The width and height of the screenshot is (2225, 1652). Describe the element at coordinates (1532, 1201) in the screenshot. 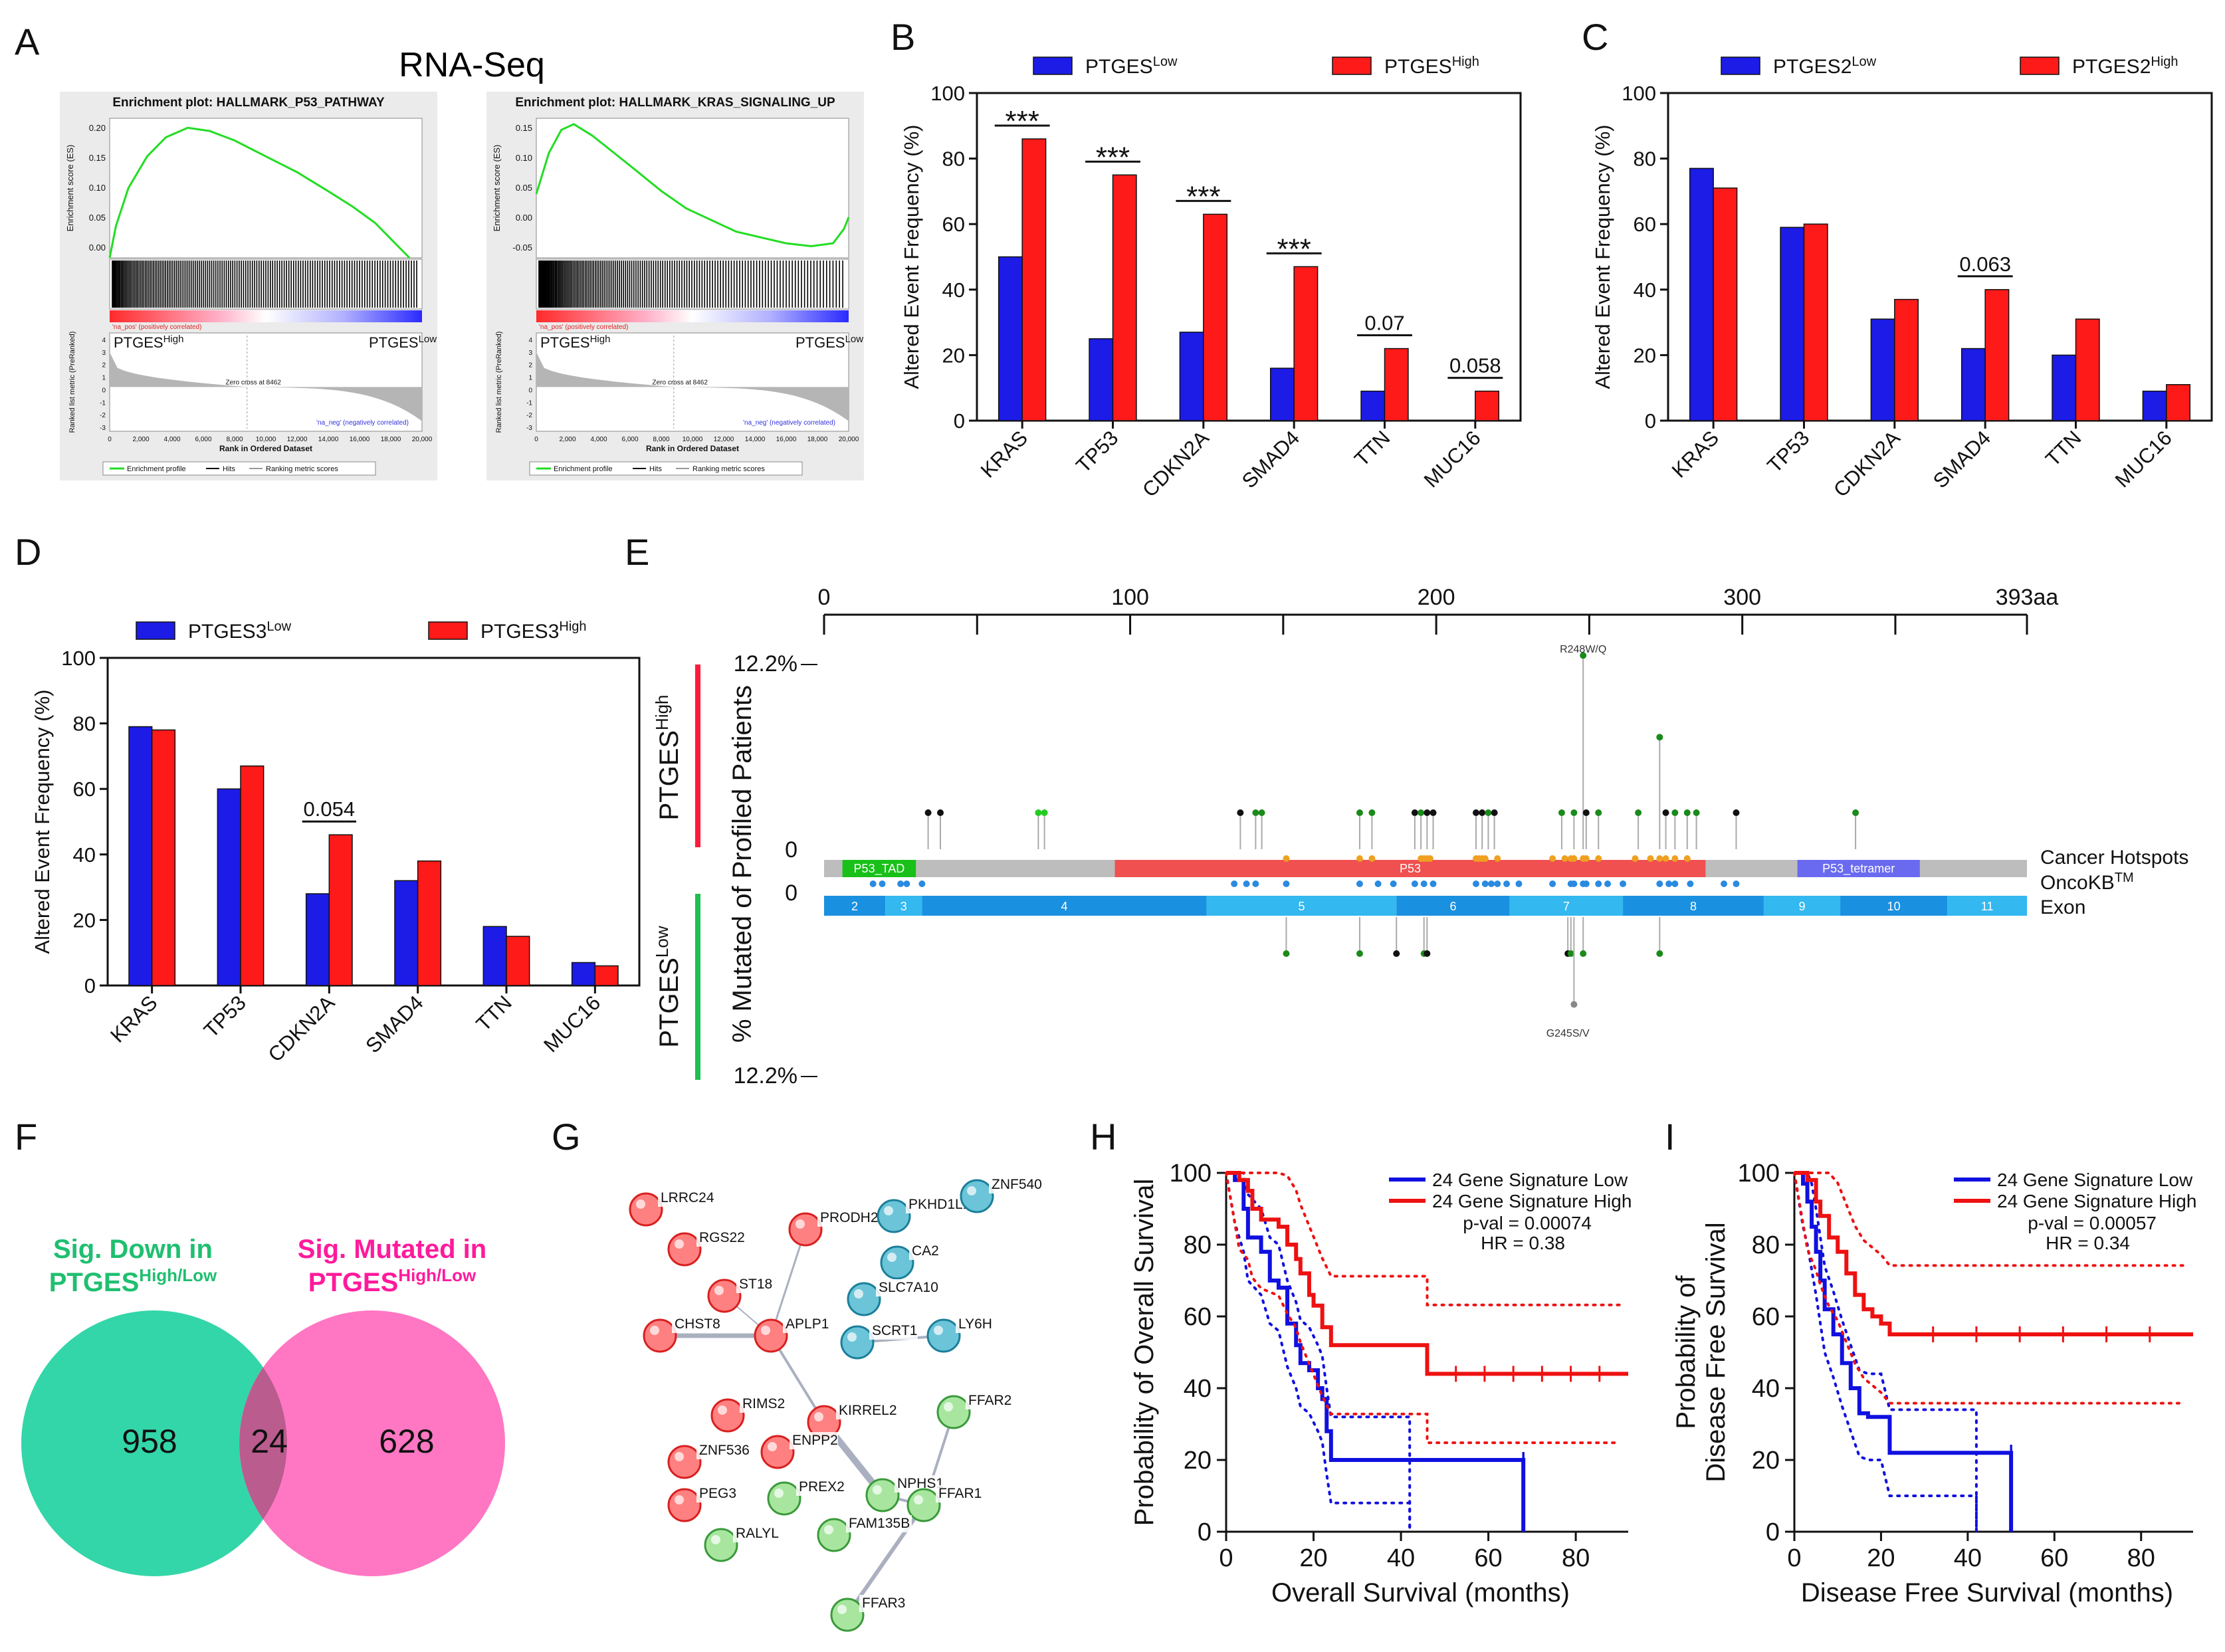

I see `legend-label: 24 Gene Signature High` at that location.